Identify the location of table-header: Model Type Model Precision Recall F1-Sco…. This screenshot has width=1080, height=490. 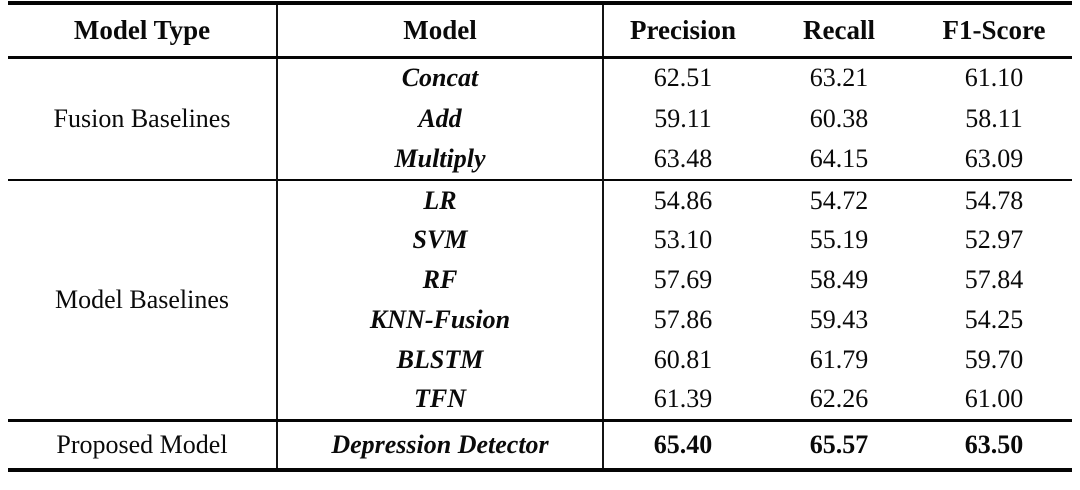
(540, 30).